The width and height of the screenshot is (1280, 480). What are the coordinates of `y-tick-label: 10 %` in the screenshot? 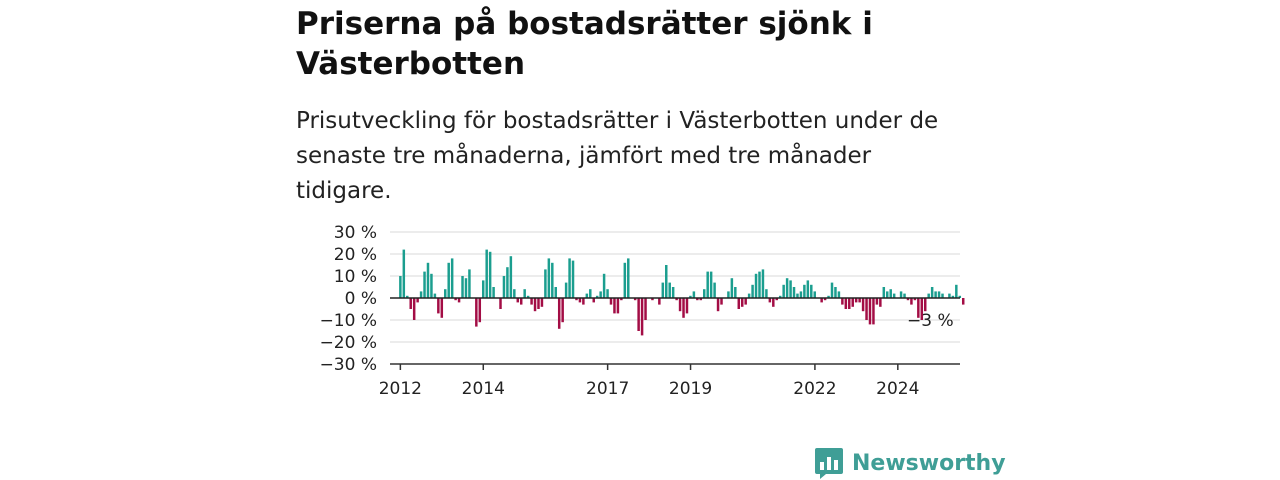 It's located at (355, 277).